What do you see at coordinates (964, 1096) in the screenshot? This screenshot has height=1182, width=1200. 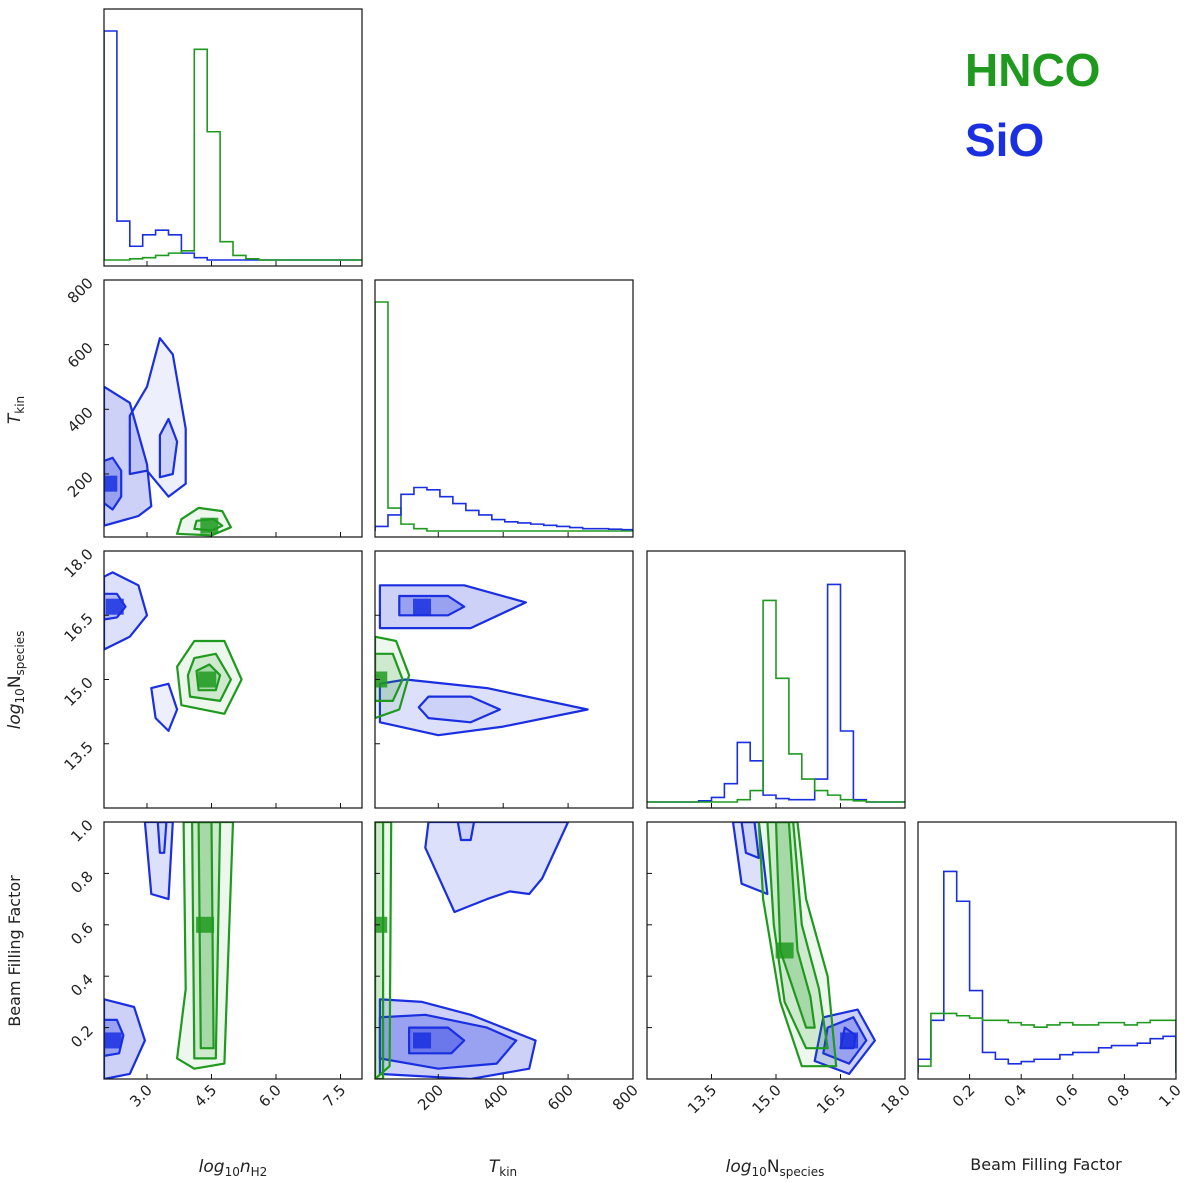 I see `x-tick-label-x3: 0.2` at bounding box center [964, 1096].